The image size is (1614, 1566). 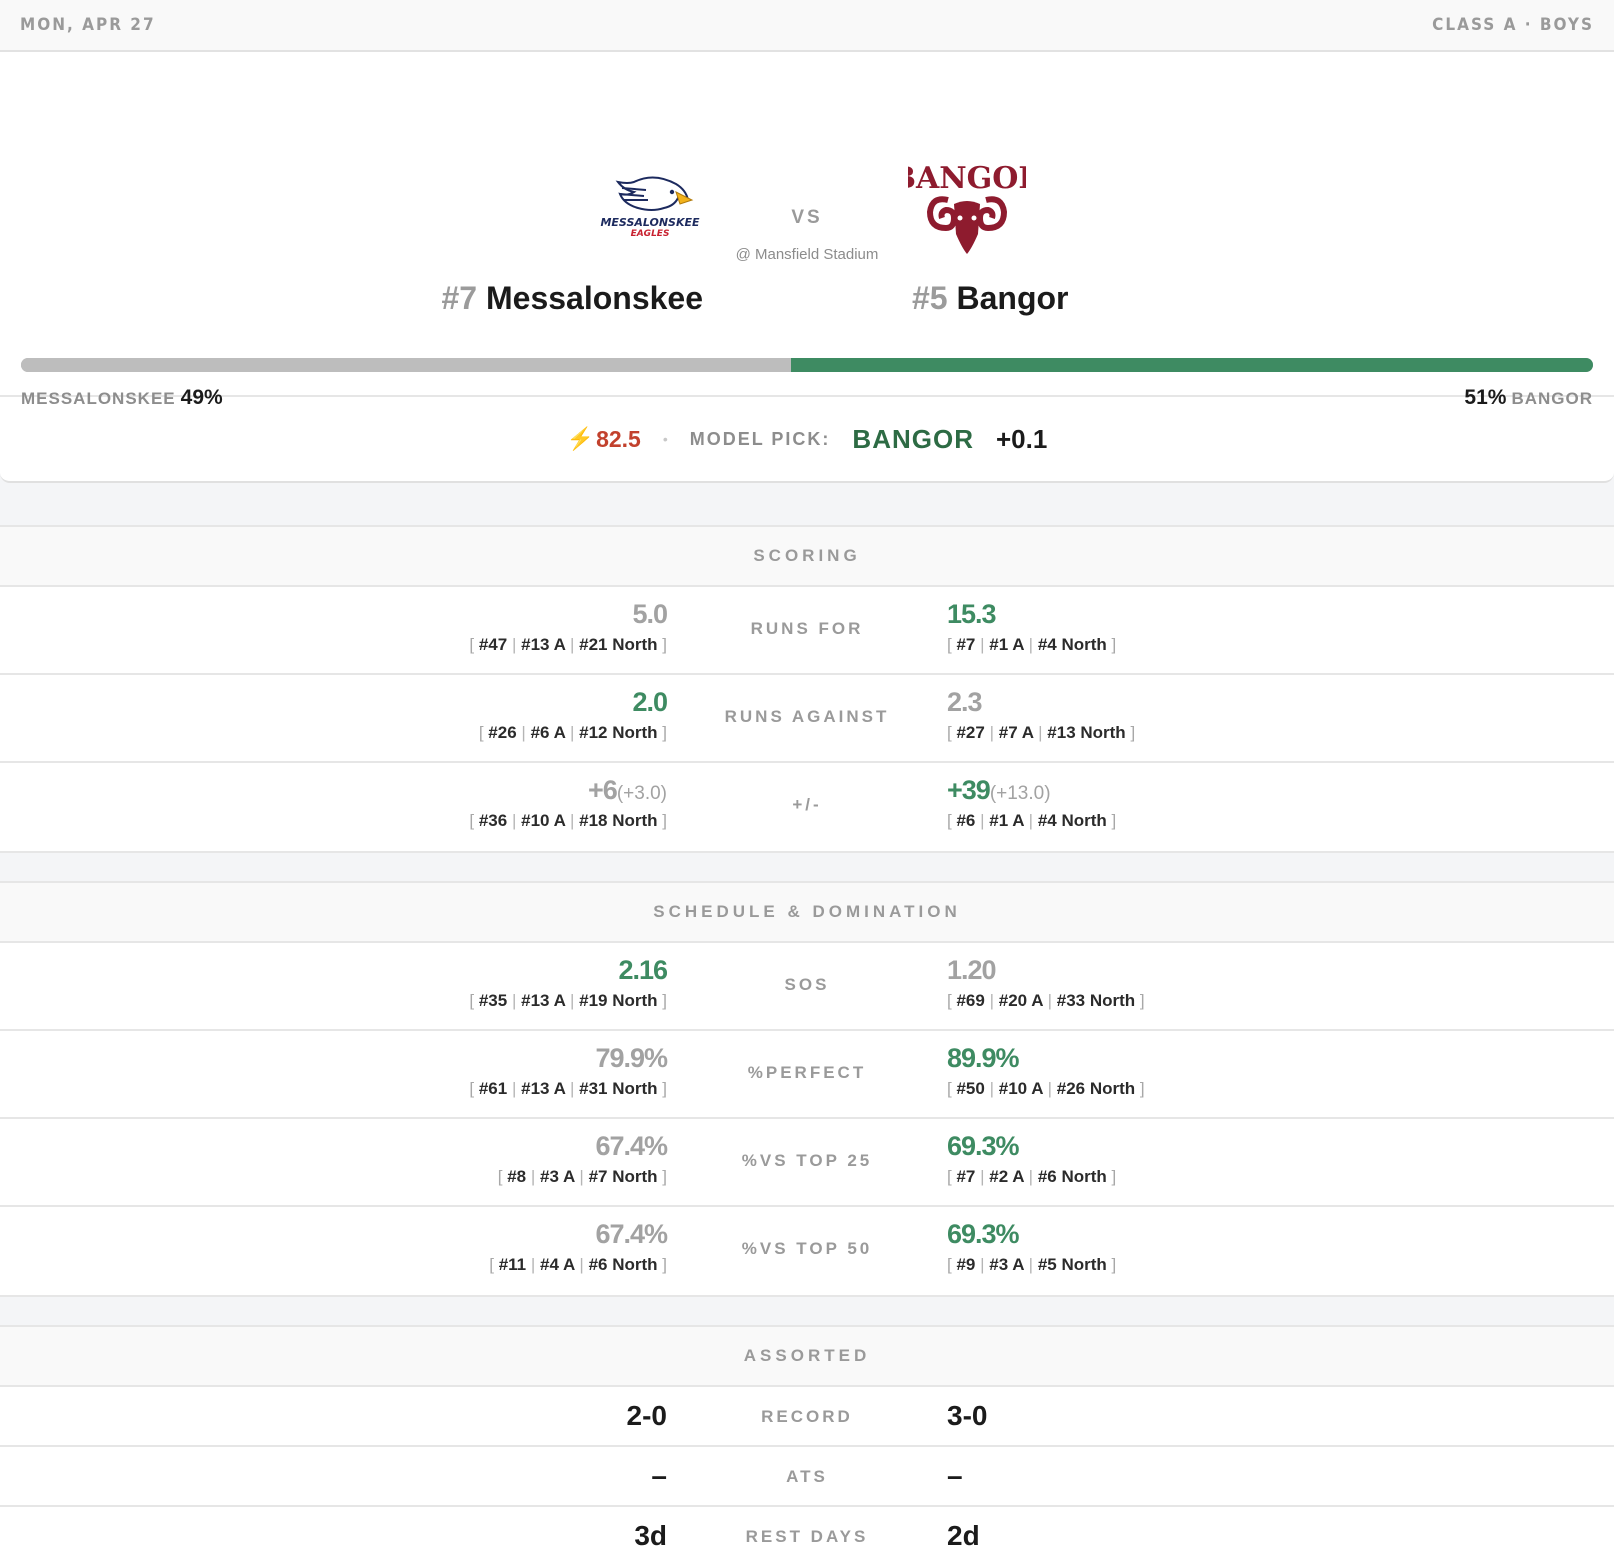 What do you see at coordinates (1485, 397) in the screenshot?
I see `home-probability-value: 51%` at bounding box center [1485, 397].